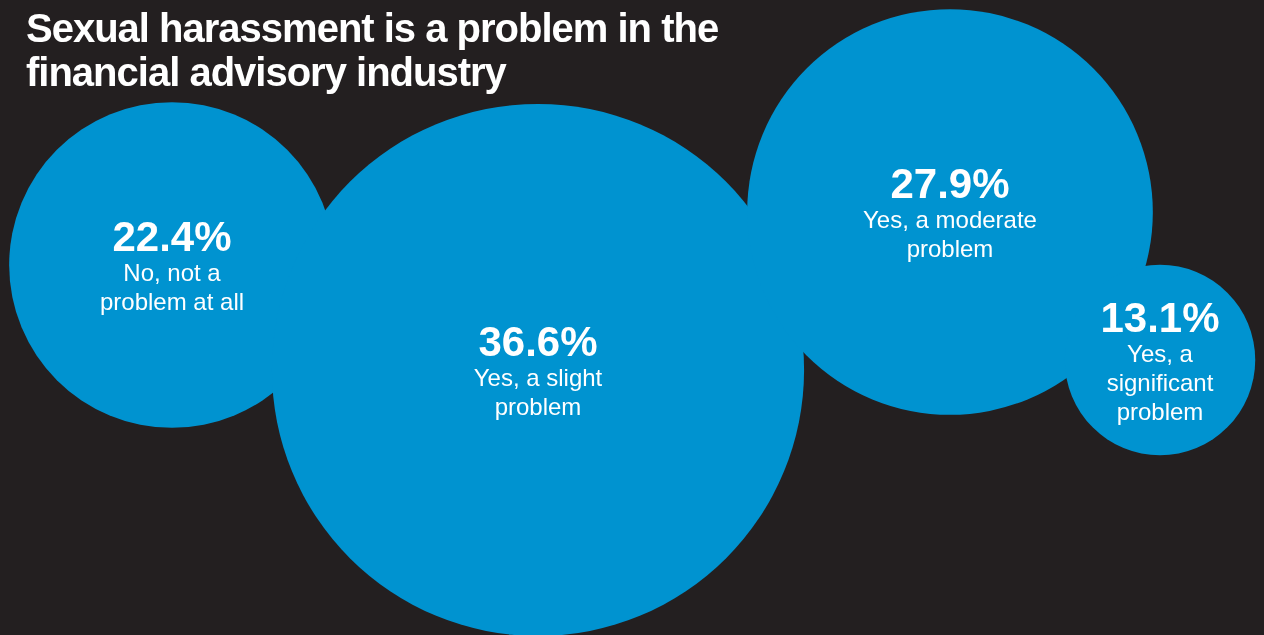  Describe the element at coordinates (950, 183) in the screenshot. I see `data-label: 27.9%` at that location.